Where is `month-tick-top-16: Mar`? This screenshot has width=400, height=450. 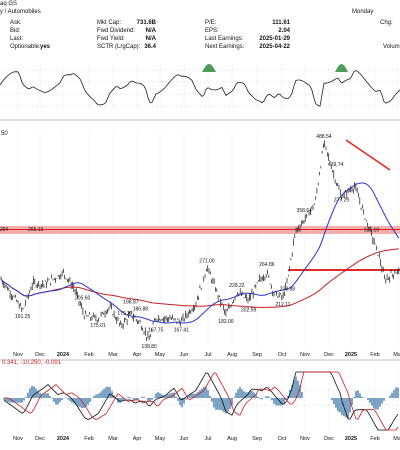 month-tick-top-16: Mar is located at coordinates (396, 355).